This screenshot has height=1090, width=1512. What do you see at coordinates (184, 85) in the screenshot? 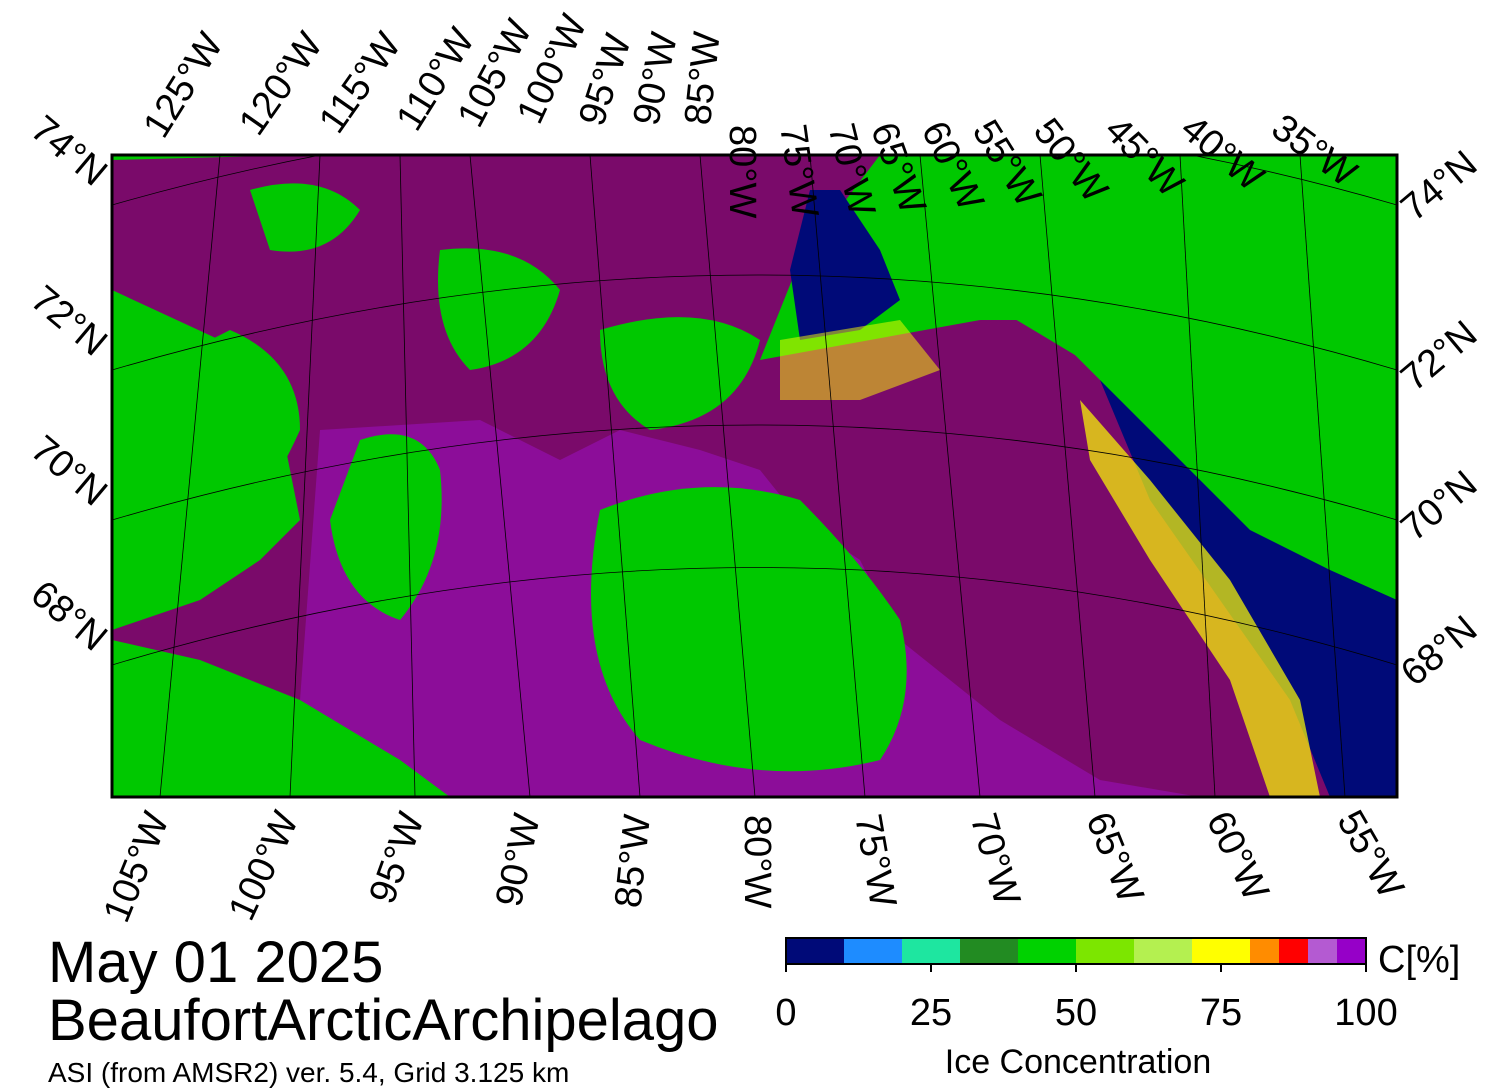
I see `graticule-label: 125°W` at bounding box center [184, 85].